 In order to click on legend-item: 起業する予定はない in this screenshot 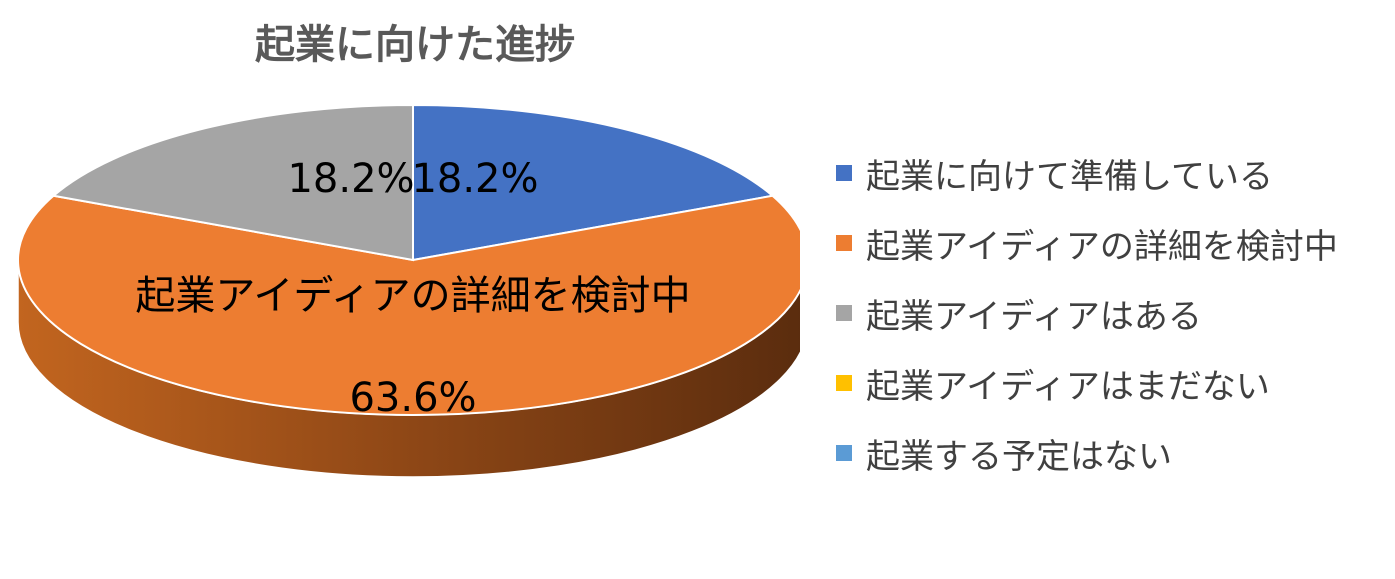, I will do `click(1087, 453)`.